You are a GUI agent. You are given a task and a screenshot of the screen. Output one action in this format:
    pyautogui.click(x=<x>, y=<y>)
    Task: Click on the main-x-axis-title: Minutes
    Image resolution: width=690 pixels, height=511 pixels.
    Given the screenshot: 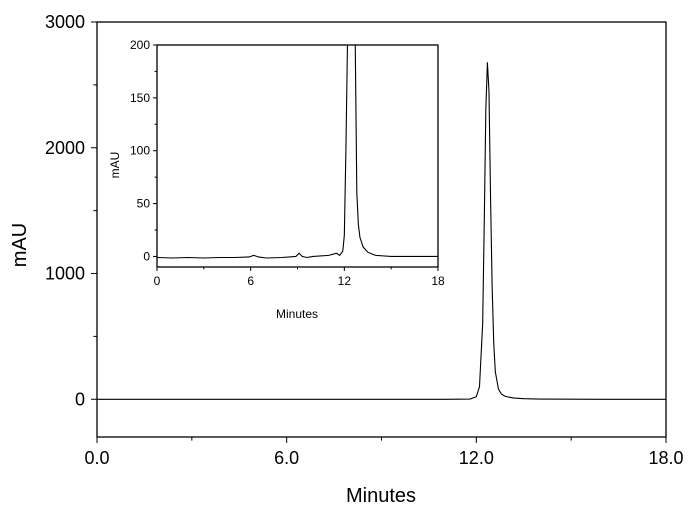 What is the action you would take?
    pyautogui.click(x=381, y=496)
    